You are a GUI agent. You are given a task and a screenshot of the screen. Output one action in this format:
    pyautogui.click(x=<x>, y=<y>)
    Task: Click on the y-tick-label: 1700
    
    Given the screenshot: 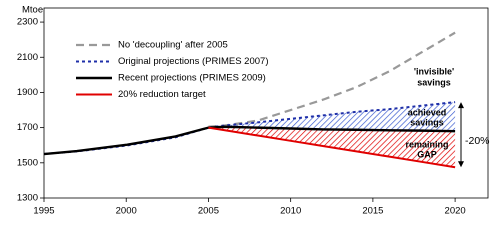 What is the action you would take?
    pyautogui.click(x=27, y=127)
    